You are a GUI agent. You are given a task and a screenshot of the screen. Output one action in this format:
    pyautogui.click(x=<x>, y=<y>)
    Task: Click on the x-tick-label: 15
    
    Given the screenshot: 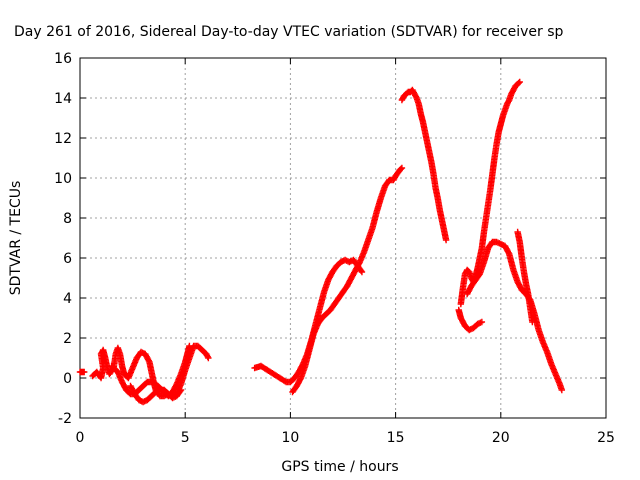 What is the action you would take?
    pyautogui.click(x=396, y=438)
    